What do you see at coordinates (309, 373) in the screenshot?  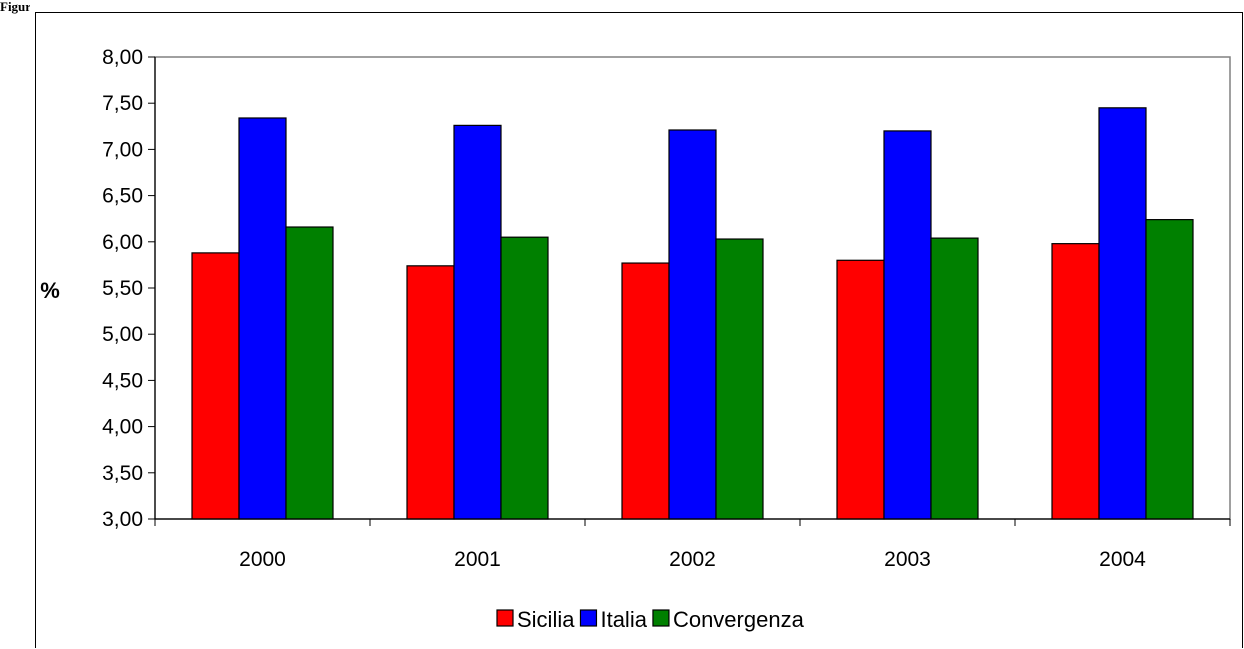 I see `bar-convergenza-2000` at bounding box center [309, 373].